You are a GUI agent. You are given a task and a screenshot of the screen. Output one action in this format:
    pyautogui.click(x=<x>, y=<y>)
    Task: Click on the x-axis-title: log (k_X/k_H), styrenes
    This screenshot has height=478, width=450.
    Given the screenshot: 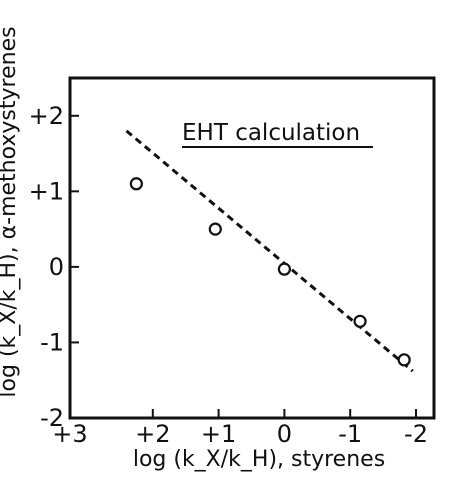 What is the action you would take?
    pyautogui.click(x=259, y=459)
    